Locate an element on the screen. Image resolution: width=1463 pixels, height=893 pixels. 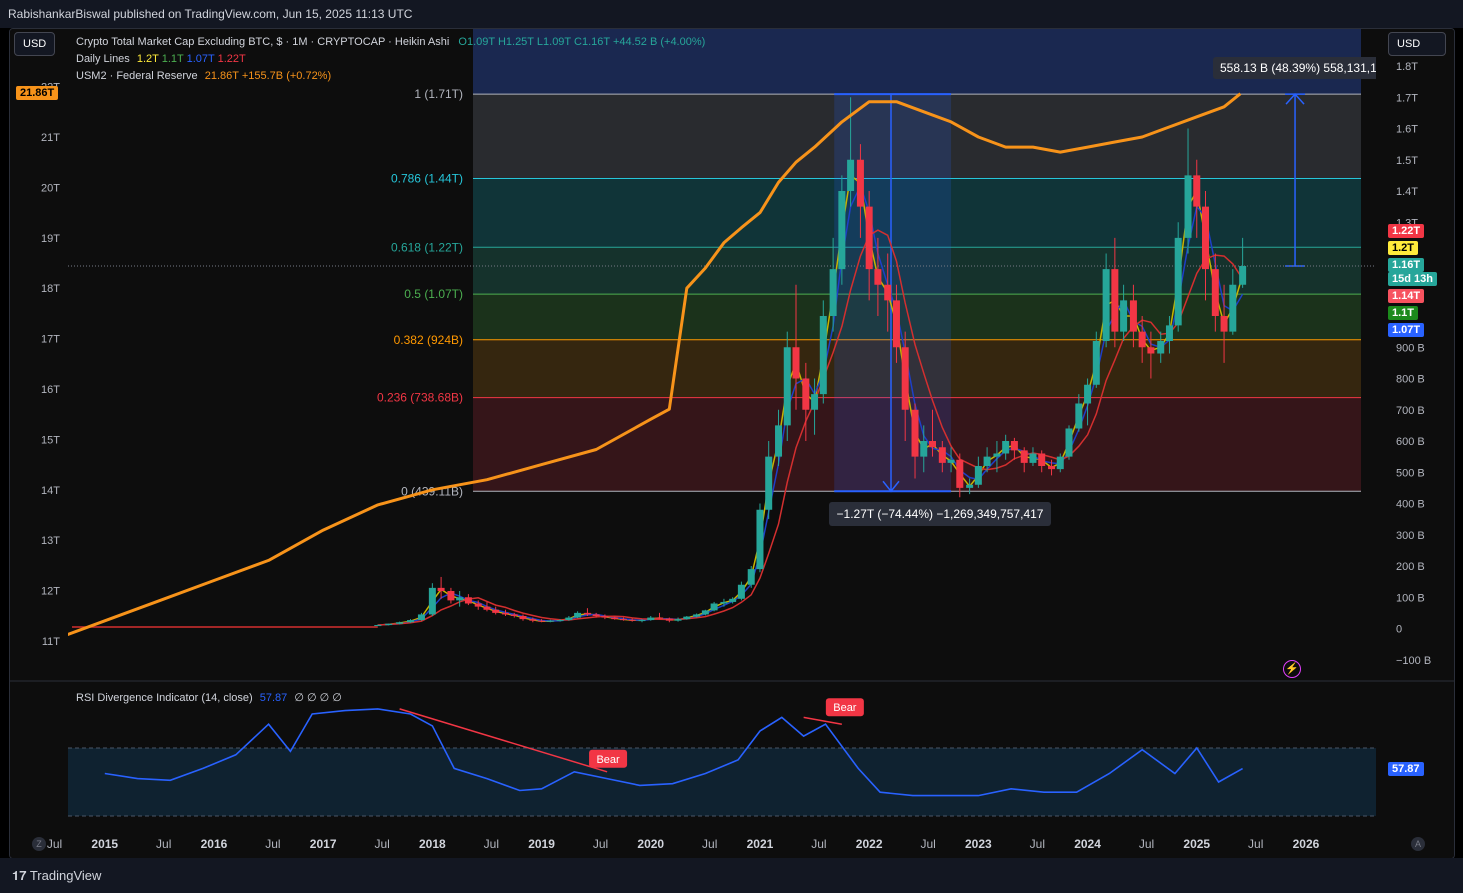
measure-down-label: −1.27T (−74.44%) −1,269,349,757,417 is located at coordinates (940, 514).